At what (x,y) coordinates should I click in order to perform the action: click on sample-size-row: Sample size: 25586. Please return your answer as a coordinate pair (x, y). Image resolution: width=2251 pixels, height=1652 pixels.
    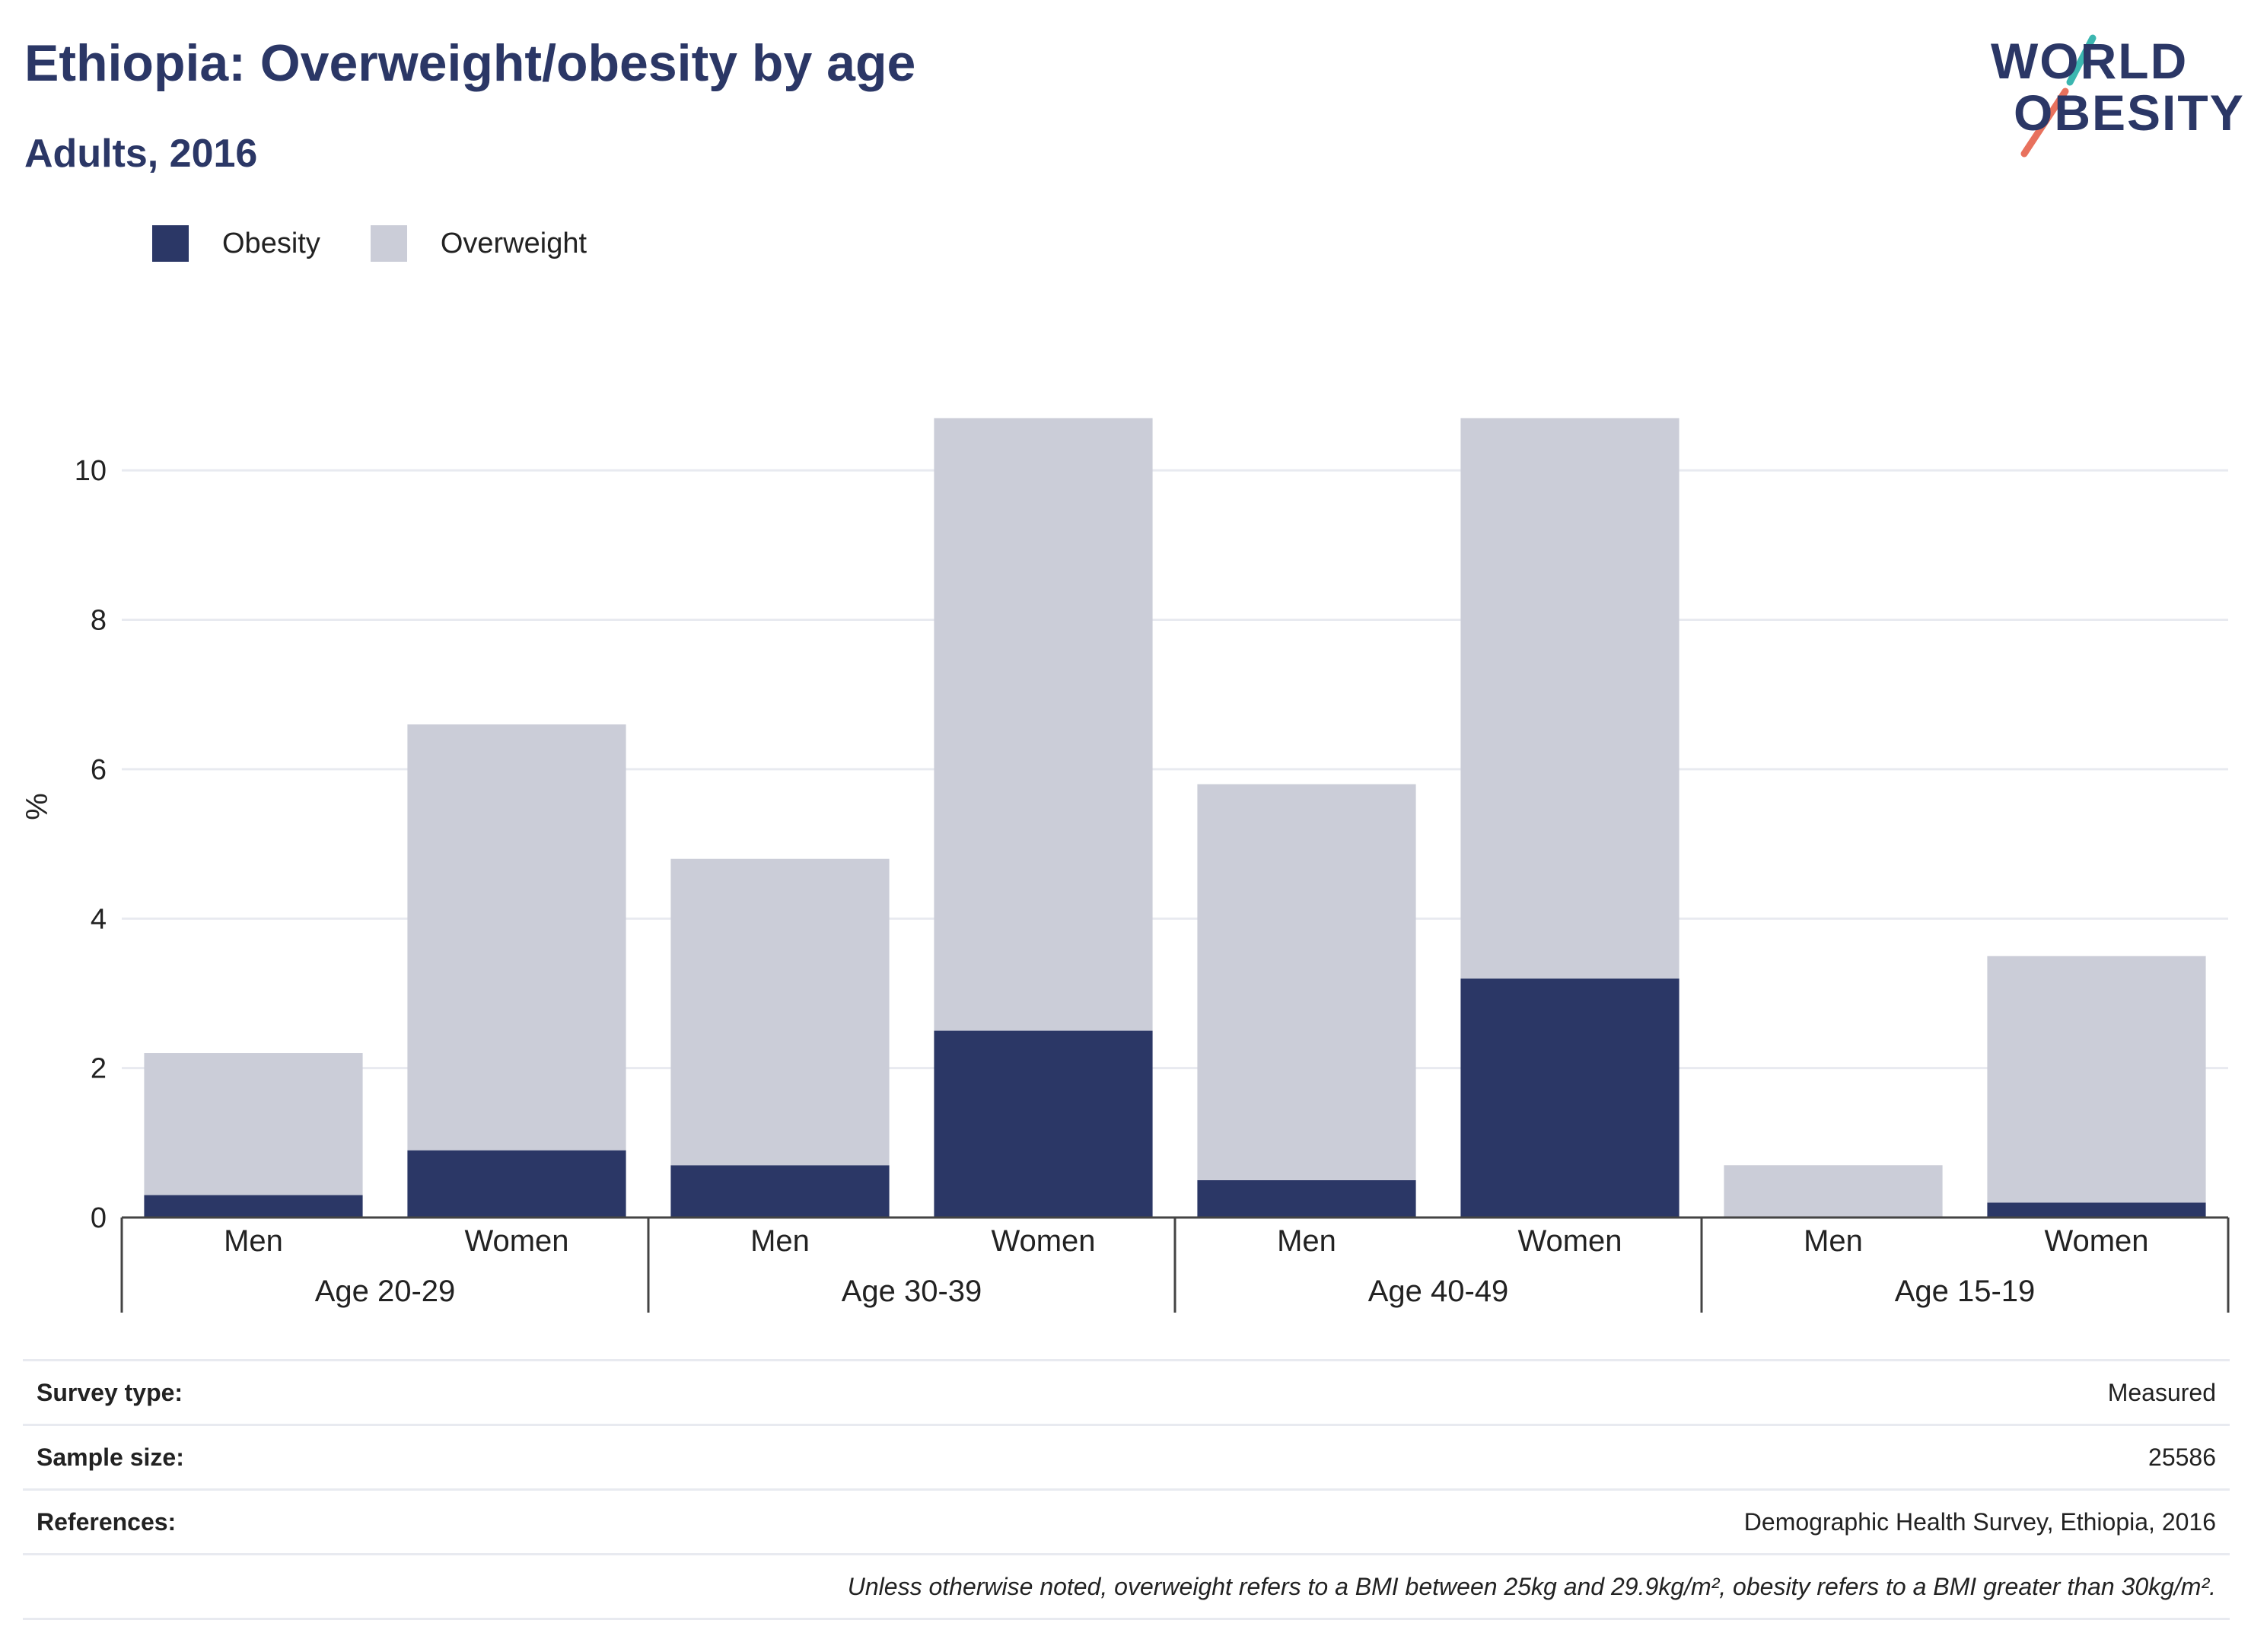
    Looking at the image, I should click on (1126, 1456).